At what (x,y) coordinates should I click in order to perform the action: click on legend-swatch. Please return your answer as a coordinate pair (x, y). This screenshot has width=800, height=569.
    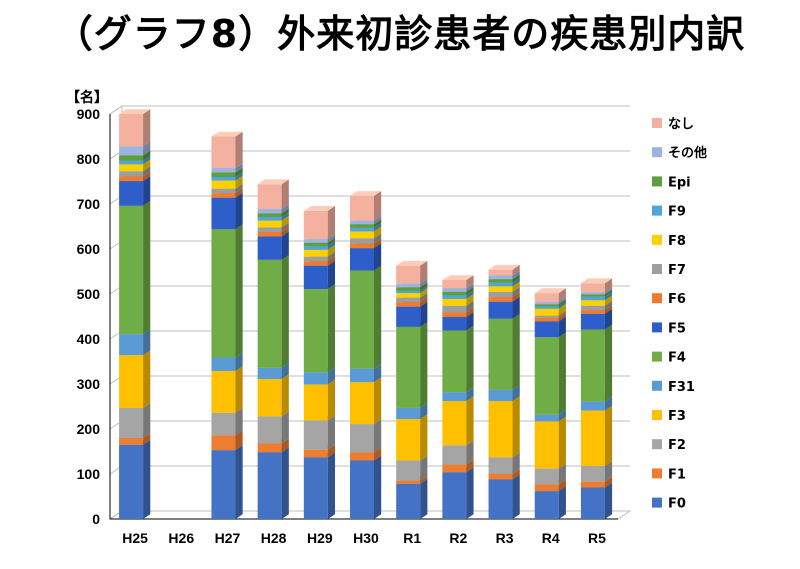
    Looking at the image, I should click on (657, 269).